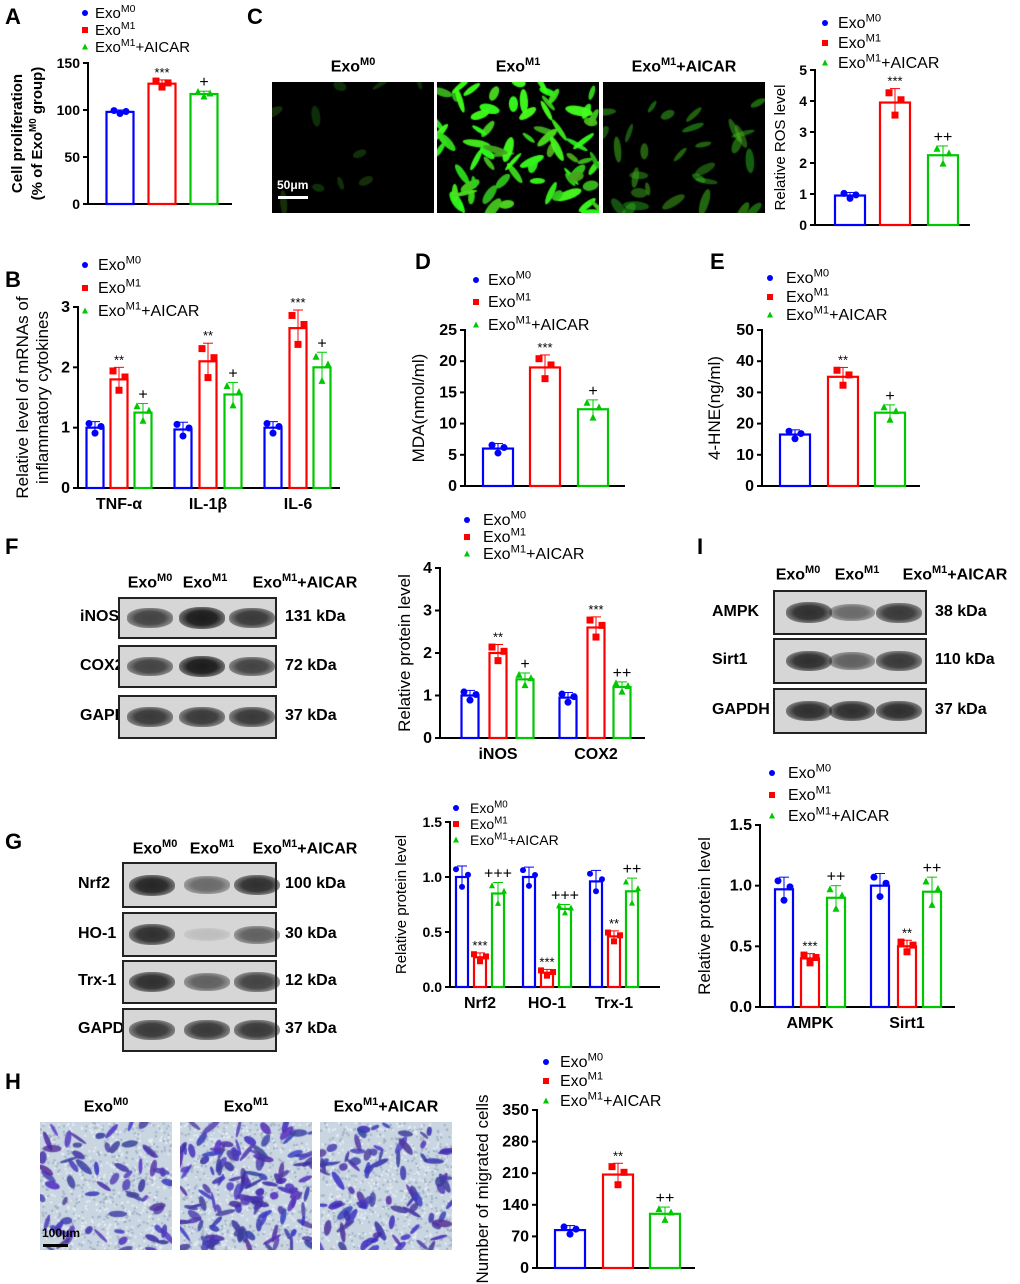  I want to click on y-tick-label: 50, so click(72, 157).